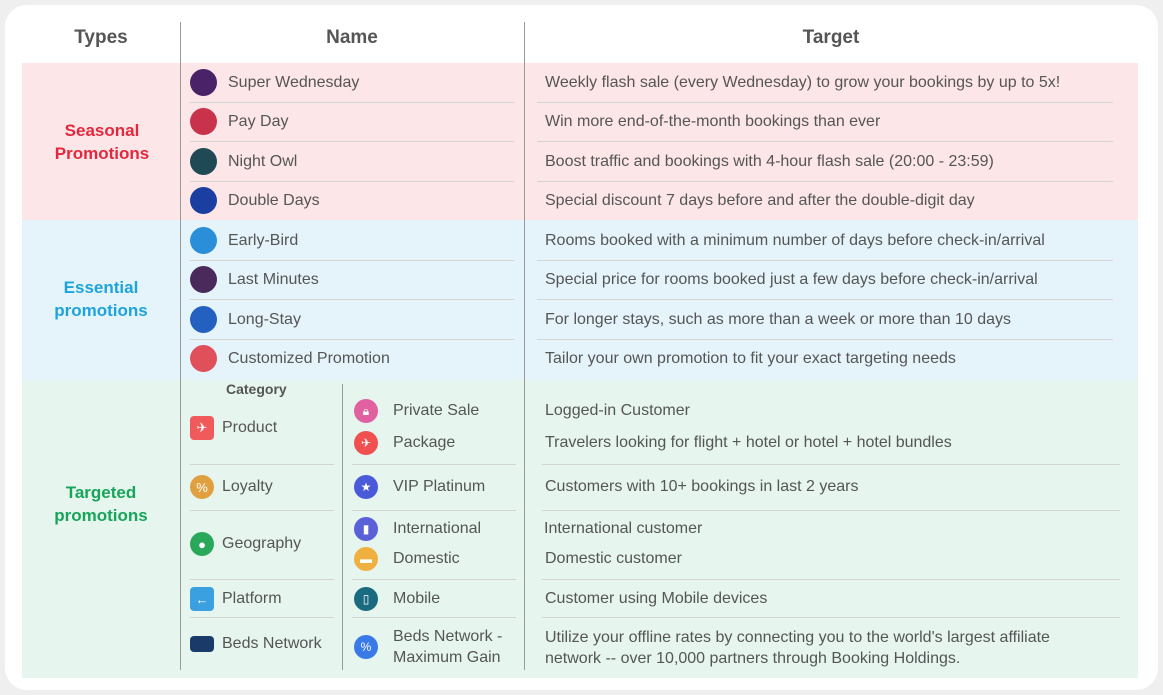  I want to click on category-platform: ← Platform, so click(236, 599).